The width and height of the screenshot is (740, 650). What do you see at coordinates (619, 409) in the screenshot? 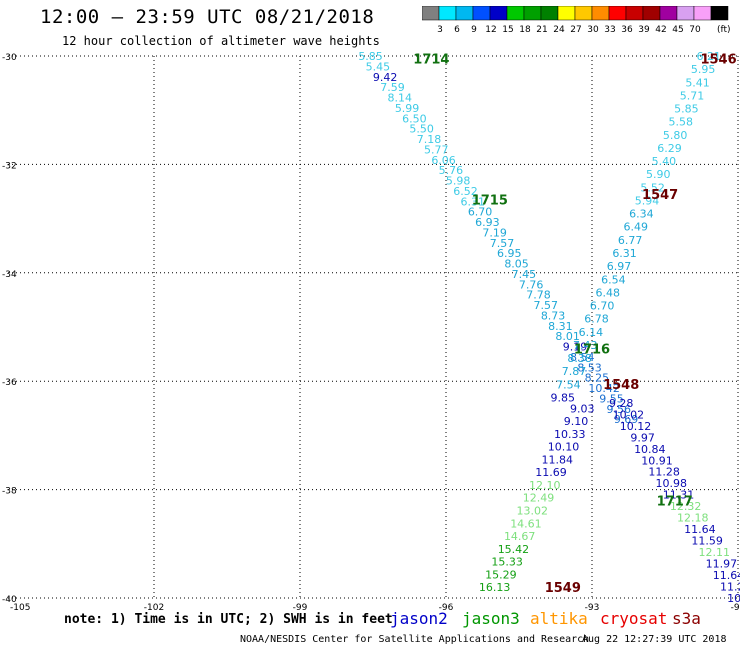
I see `swh-value-label: 9.56` at bounding box center [619, 409].